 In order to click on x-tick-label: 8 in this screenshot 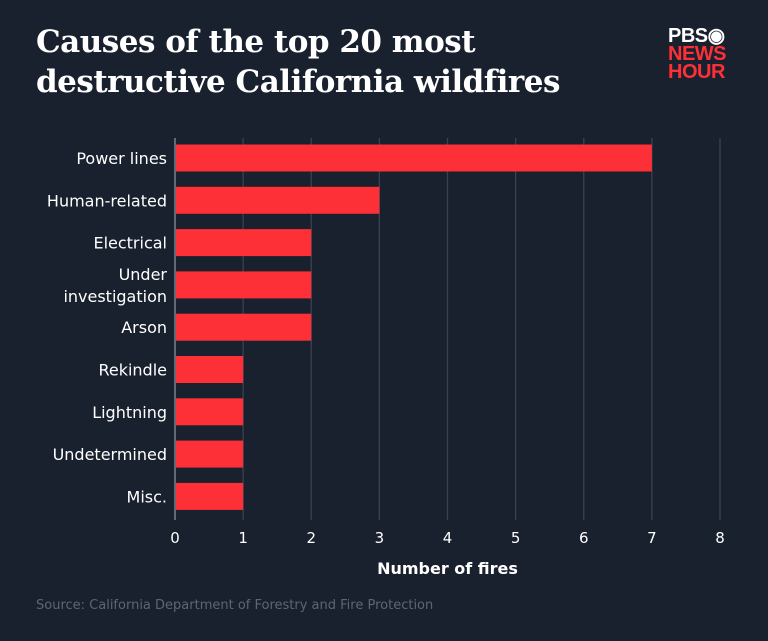, I will do `click(720, 538)`.